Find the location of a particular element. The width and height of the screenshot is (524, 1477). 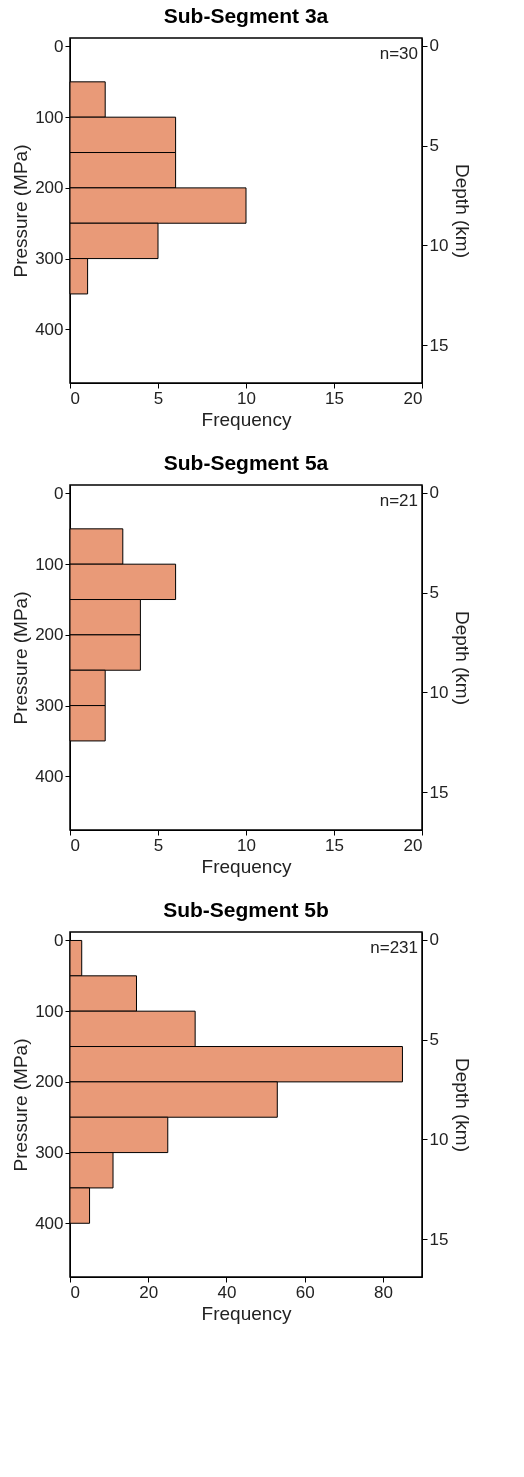

annotation: n=231 is located at coordinates (394, 947).